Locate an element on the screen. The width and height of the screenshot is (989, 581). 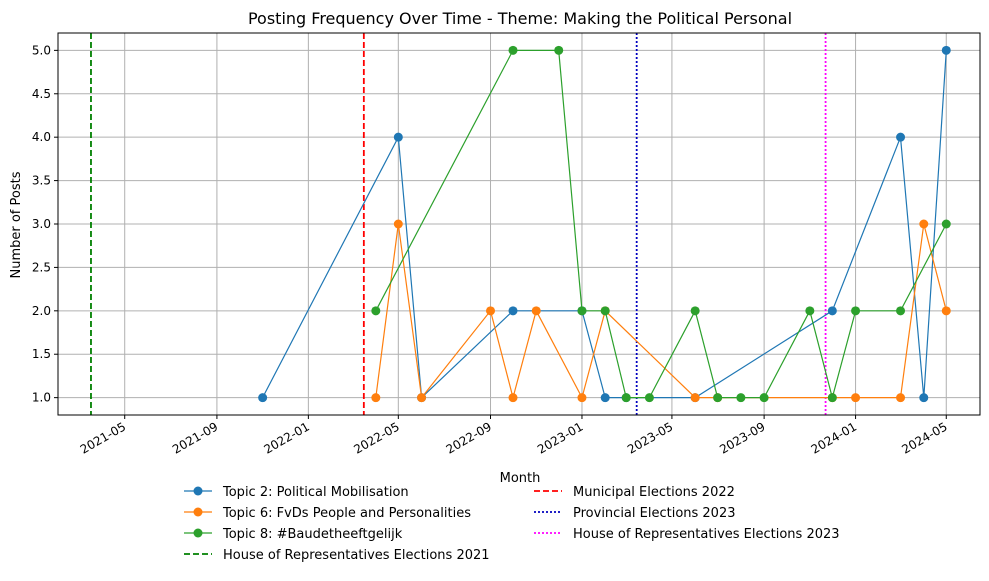
legend-item: Topic 2: Political Mobilisation is located at coordinates (296, 492).